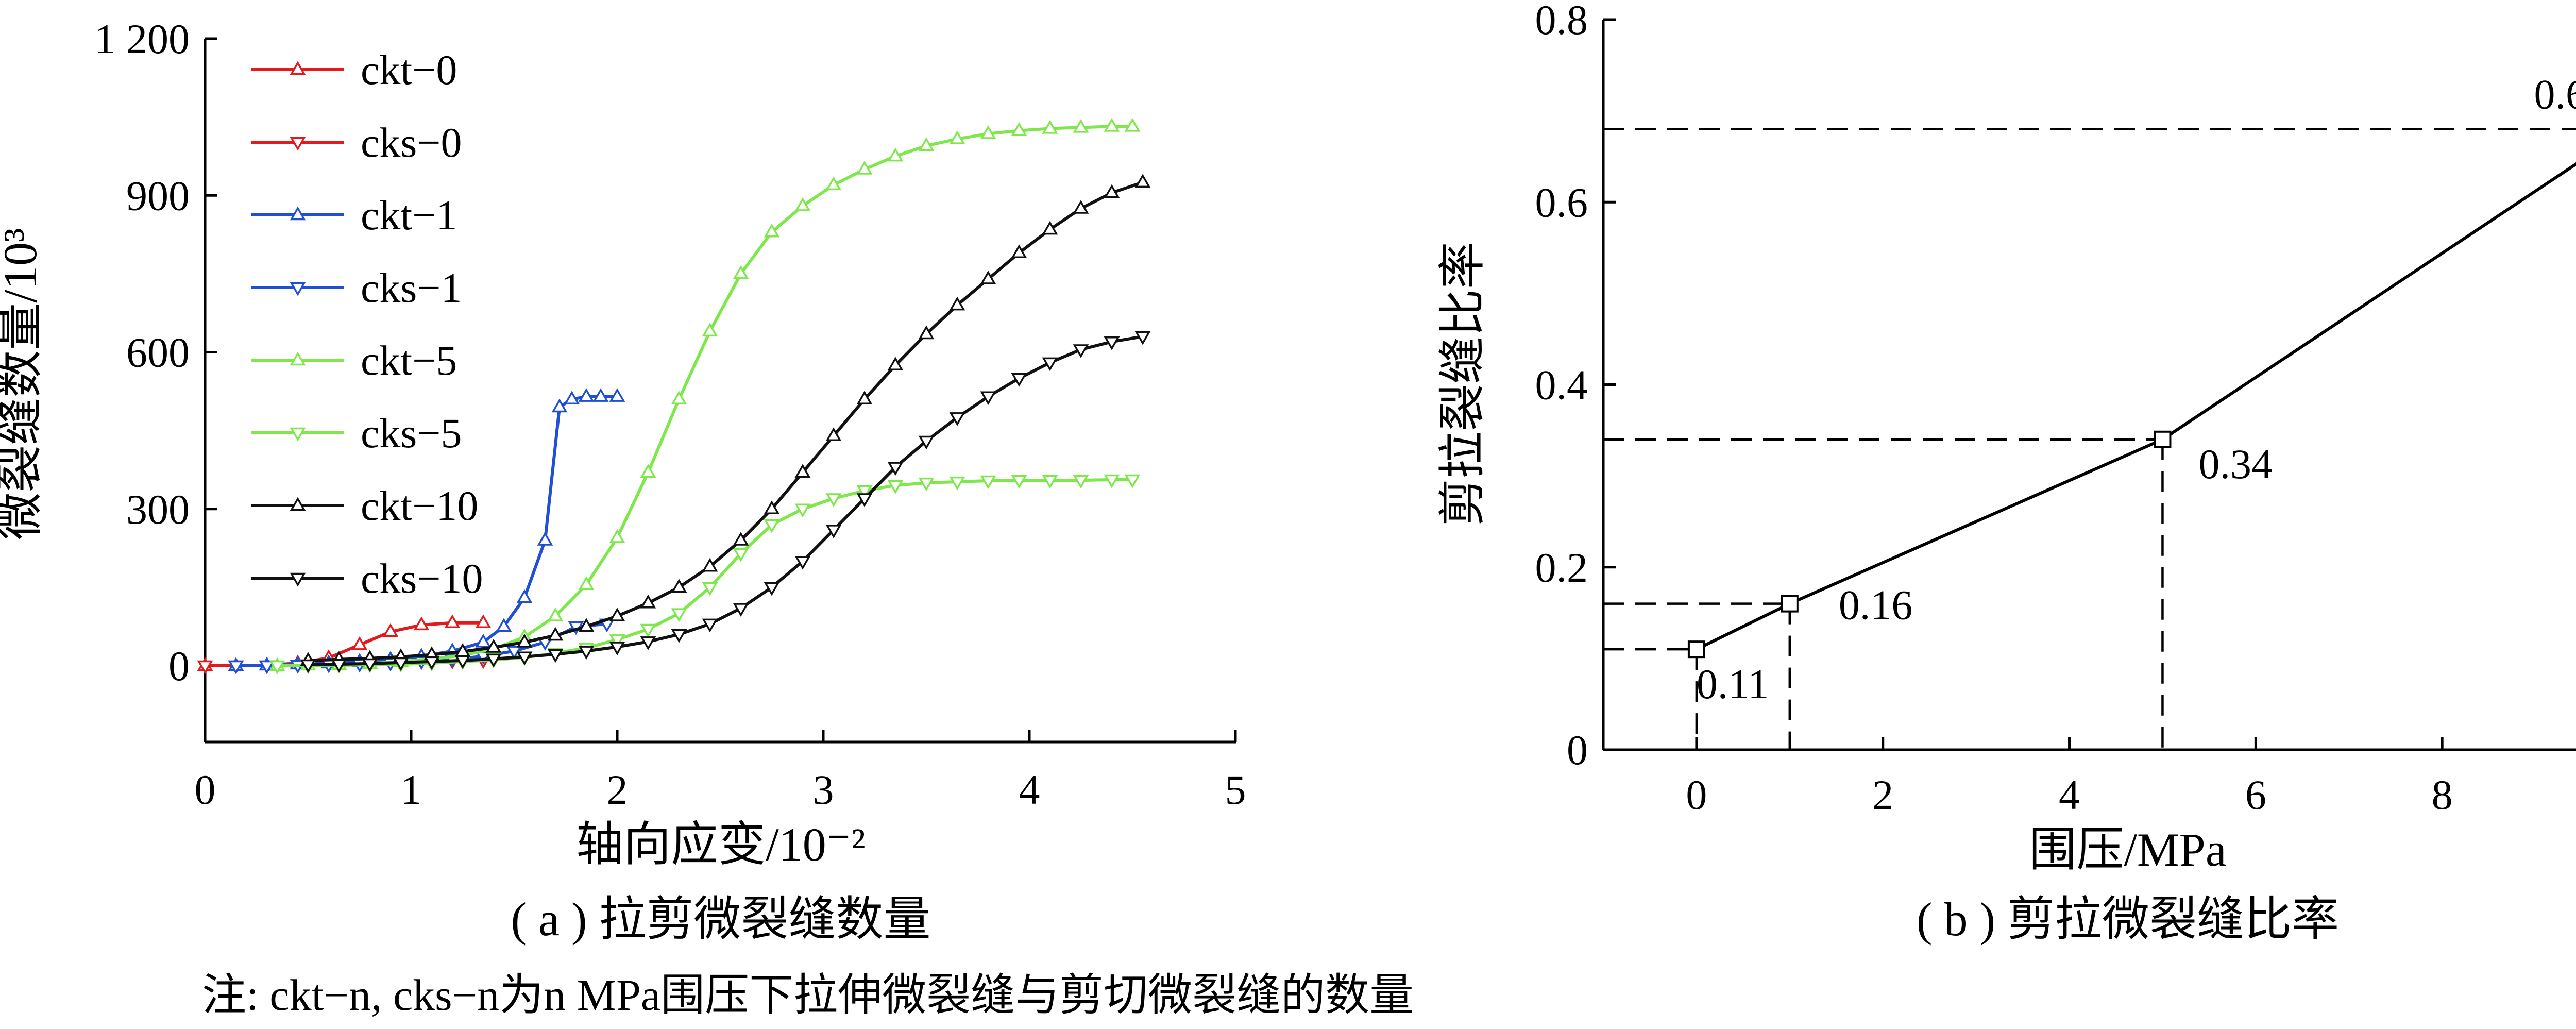  What do you see at coordinates (158, 195) in the screenshot?
I see `chart-a-y-tick-label: 900` at bounding box center [158, 195].